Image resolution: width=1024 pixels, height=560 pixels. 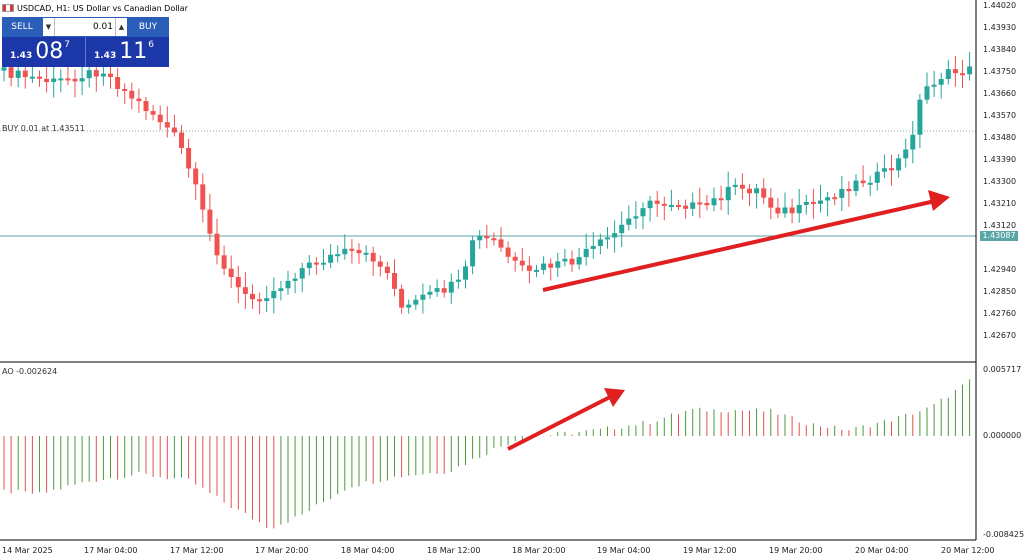 What do you see at coordinates (1000, 181) in the screenshot?
I see `price-axis-label: 1.43300` at bounding box center [1000, 181].